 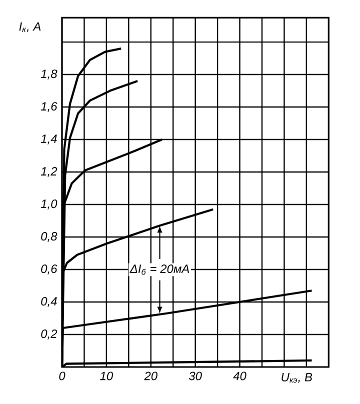 What do you see at coordinates (48, 139) in the screenshot?
I see `y-tick-label: 1,4` at bounding box center [48, 139].